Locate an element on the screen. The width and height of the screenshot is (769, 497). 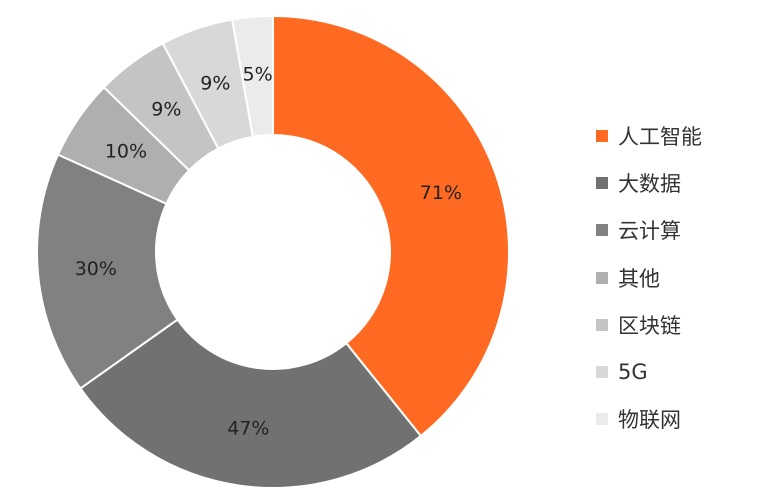
legend-item-区块链: 区块链 is located at coordinates (649, 324).